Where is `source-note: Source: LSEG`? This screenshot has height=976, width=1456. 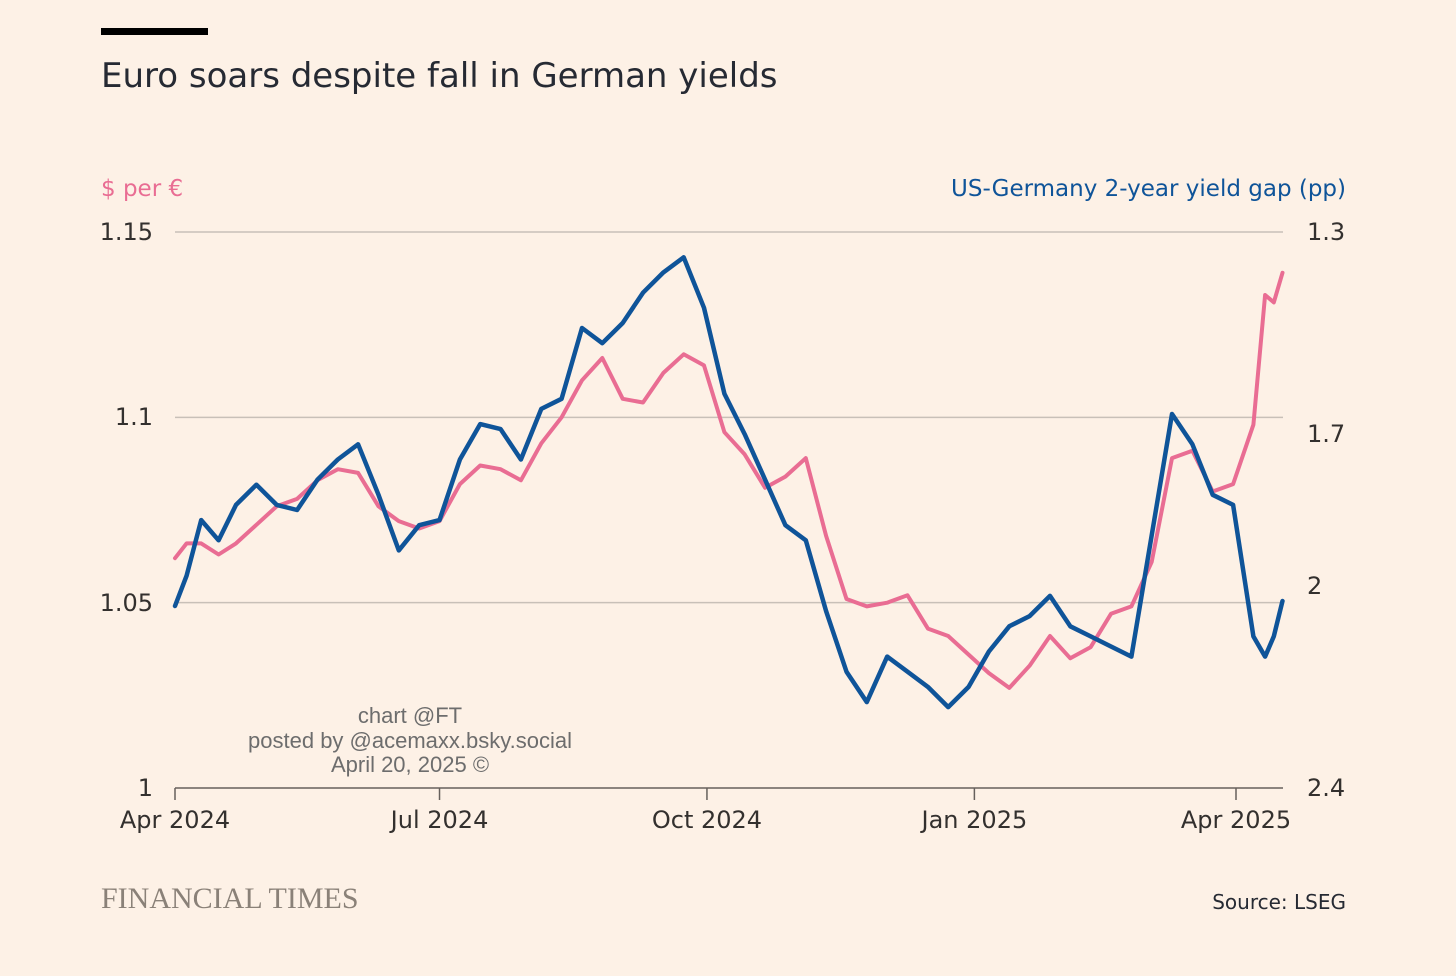 source-note: Source: LSEG is located at coordinates (1279, 902).